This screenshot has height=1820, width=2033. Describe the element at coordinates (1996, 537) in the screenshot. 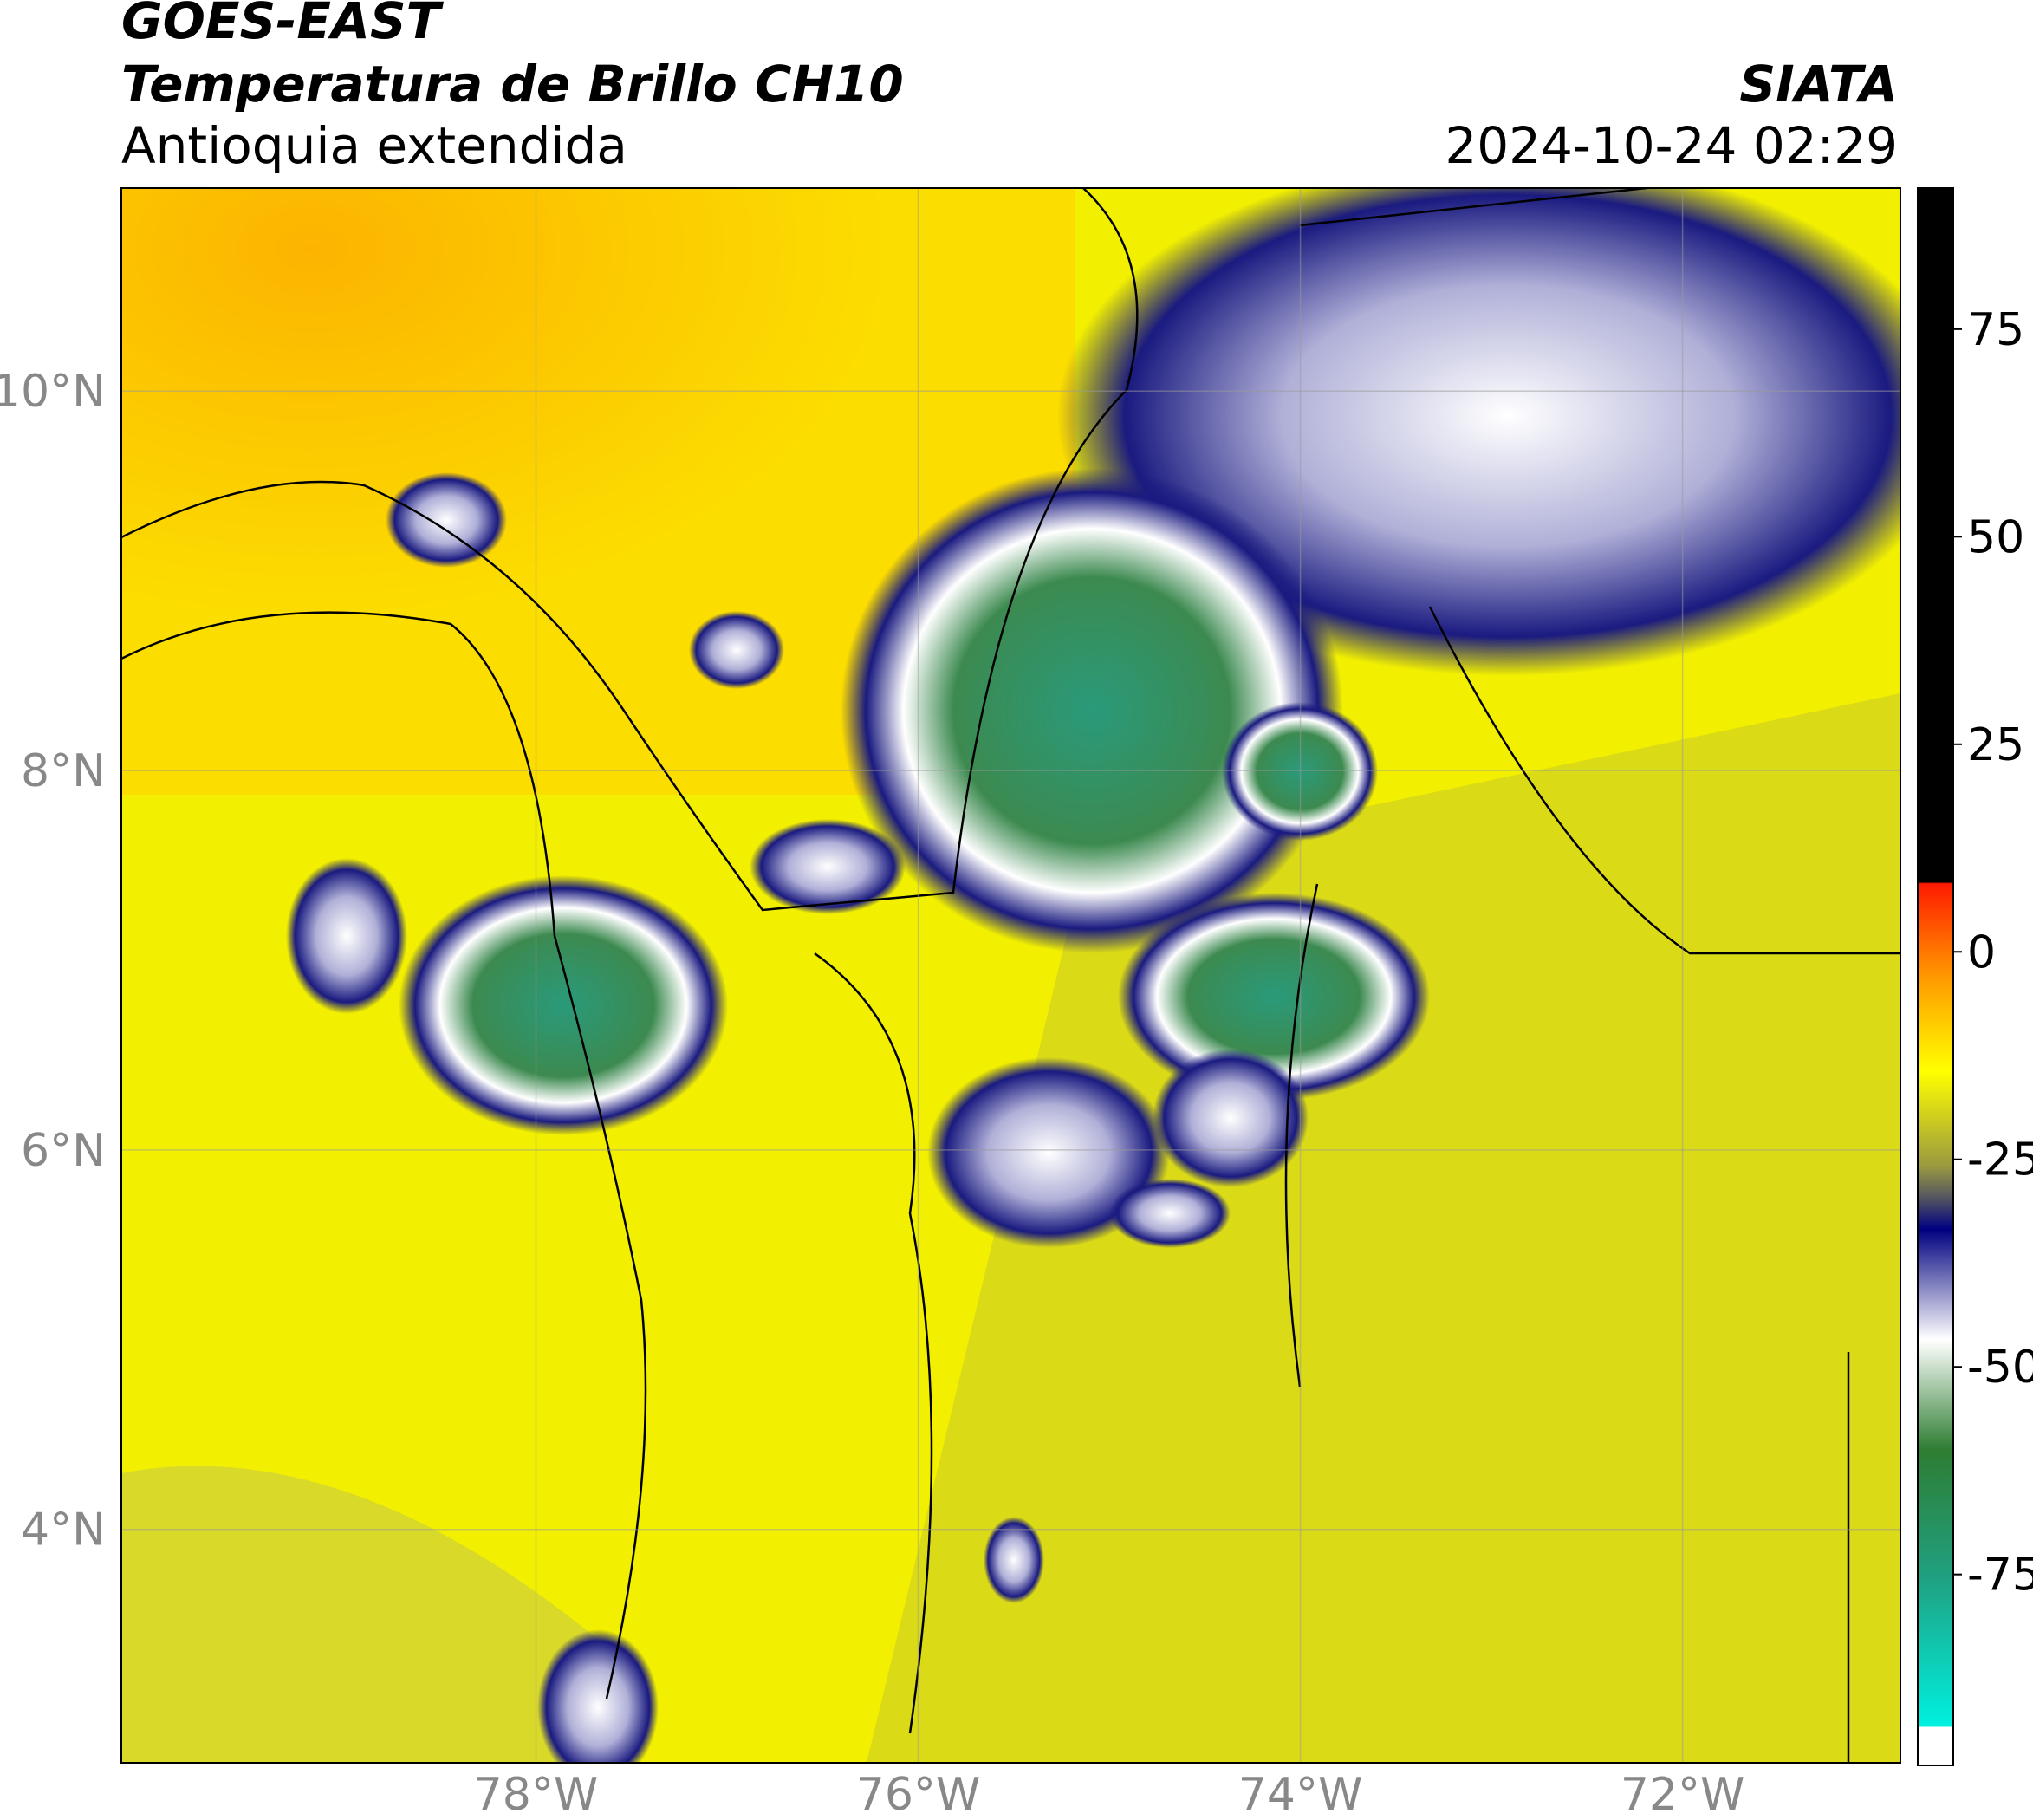

I see `colorbar-tick-label: 50` at that location.